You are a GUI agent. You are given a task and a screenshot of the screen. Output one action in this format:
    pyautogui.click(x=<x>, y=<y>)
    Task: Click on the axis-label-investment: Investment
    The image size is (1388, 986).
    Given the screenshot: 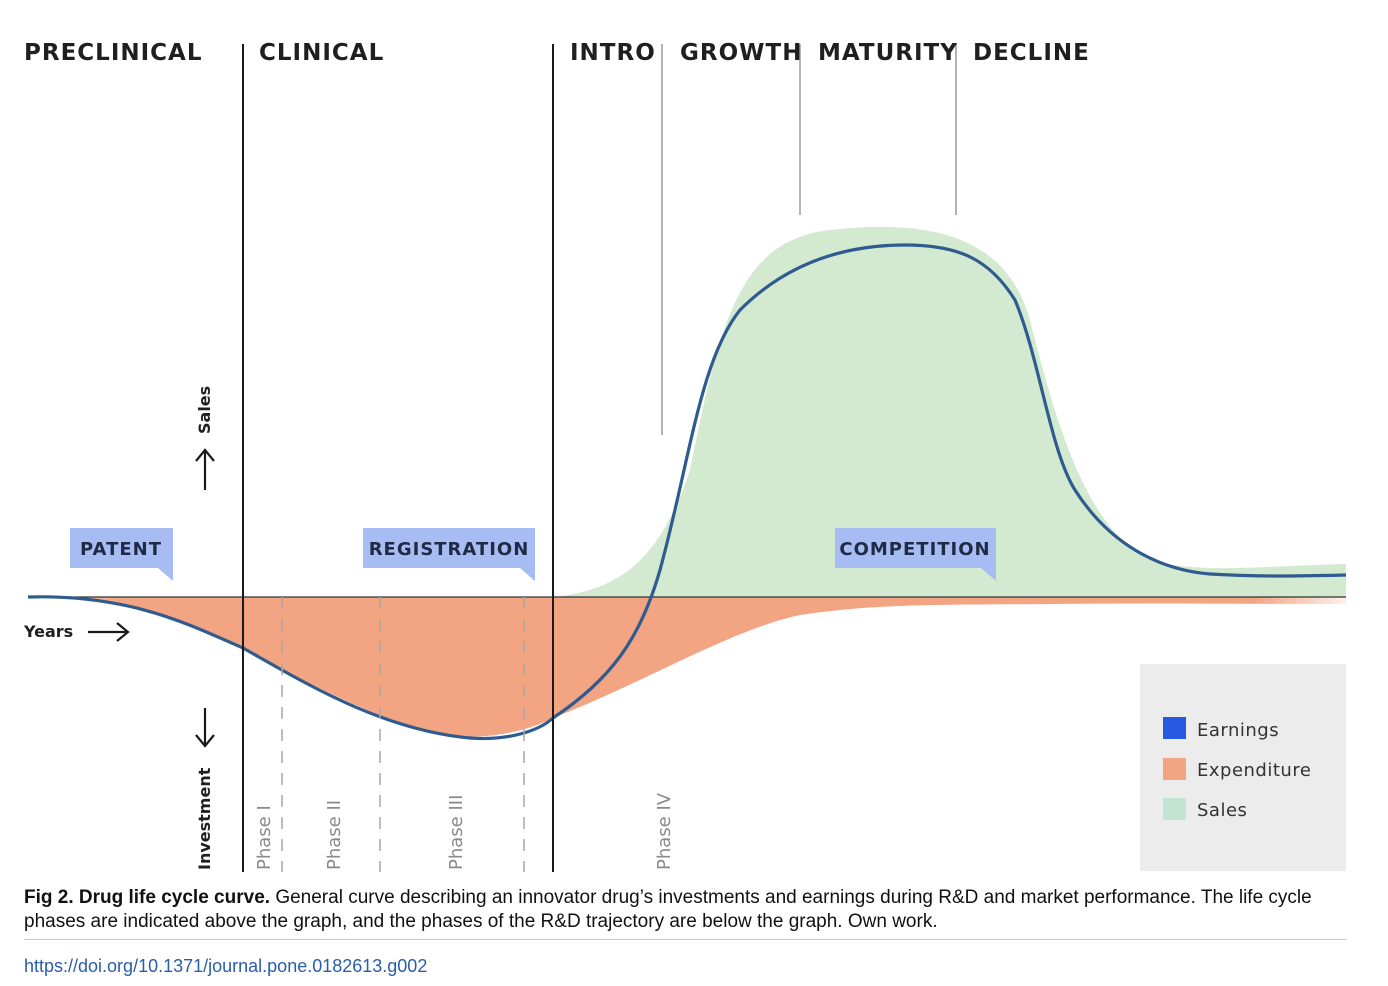 What is the action you would take?
    pyautogui.click(x=204, y=818)
    